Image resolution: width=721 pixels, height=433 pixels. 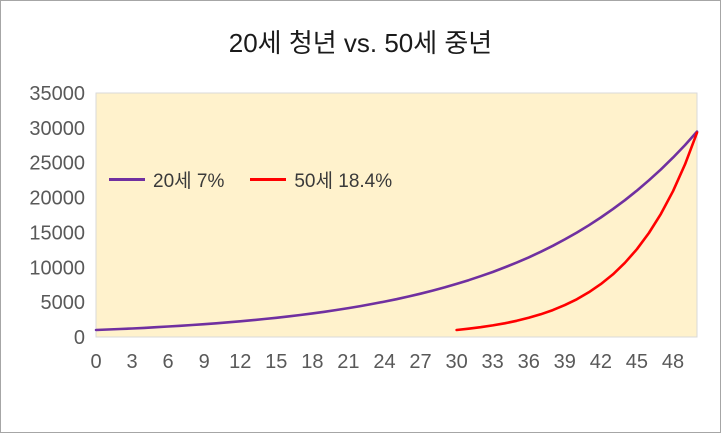 I want to click on x-tick-label: 12, so click(x=240, y=362).